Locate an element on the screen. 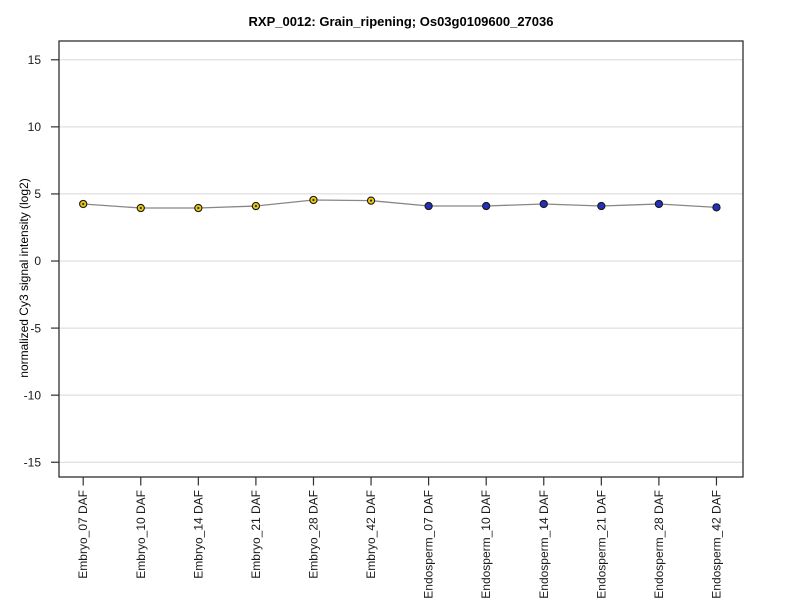 This screenshot has height=600, width=800. y-tick-label: 15 is located at coordinates (35, 60).